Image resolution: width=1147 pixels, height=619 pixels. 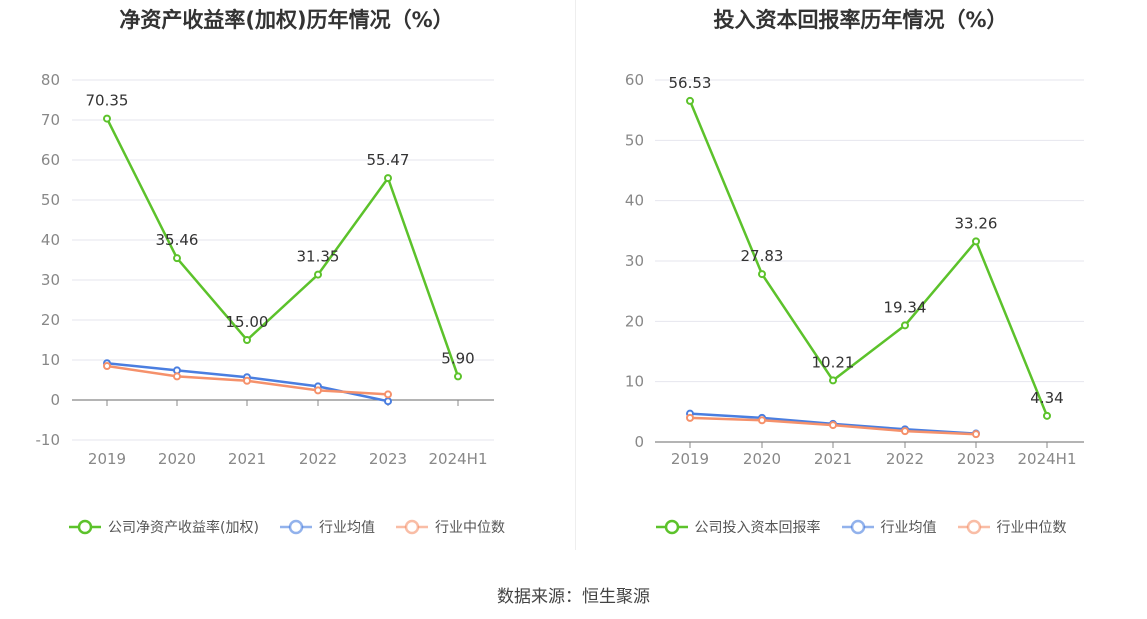 What do you see at coordinates (247, 322) in the screenshot?
I see `data-label: 15.00` at bounding box center [247, 322].